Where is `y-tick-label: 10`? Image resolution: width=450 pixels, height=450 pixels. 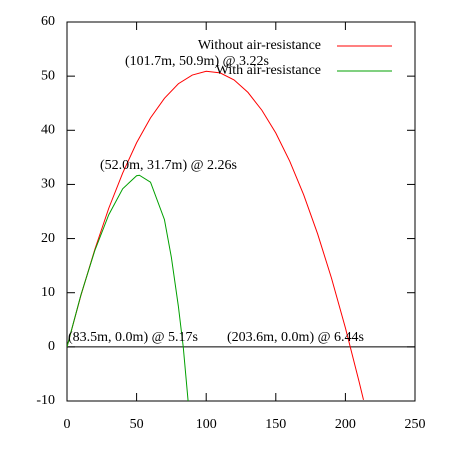
y-tick-label: 10 is located at coordinates (48, 292).